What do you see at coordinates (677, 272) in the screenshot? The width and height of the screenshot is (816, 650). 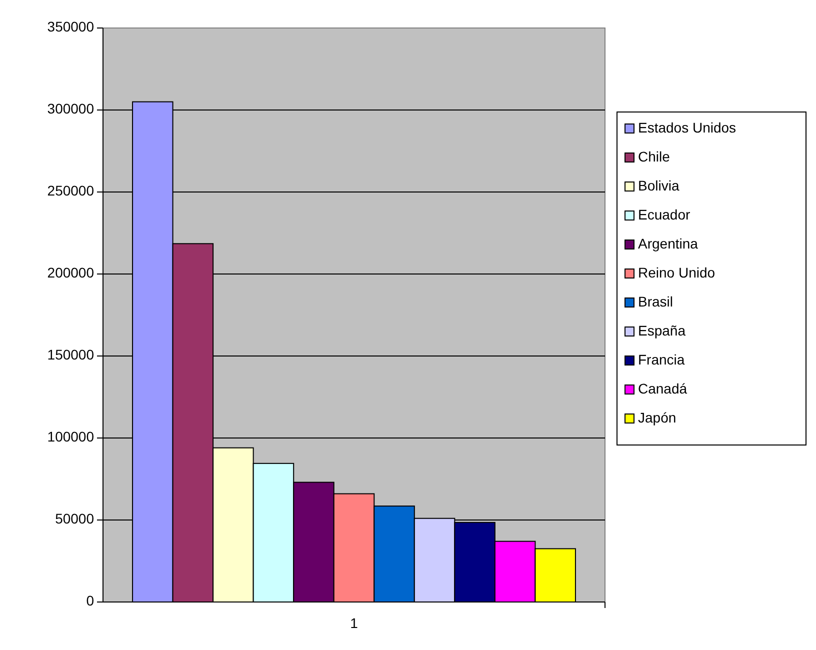 I see `legend-label: Reino Unido` at bounding box center [677, 272].